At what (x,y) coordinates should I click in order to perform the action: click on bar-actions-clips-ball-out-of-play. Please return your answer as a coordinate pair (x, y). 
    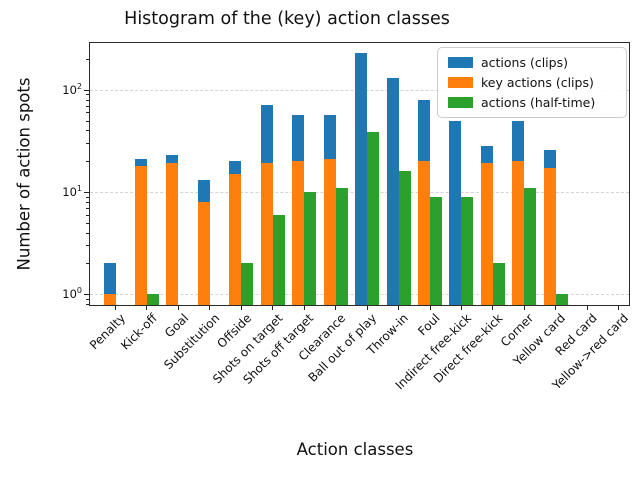
    Looking at the image, I should click on (361, 178).